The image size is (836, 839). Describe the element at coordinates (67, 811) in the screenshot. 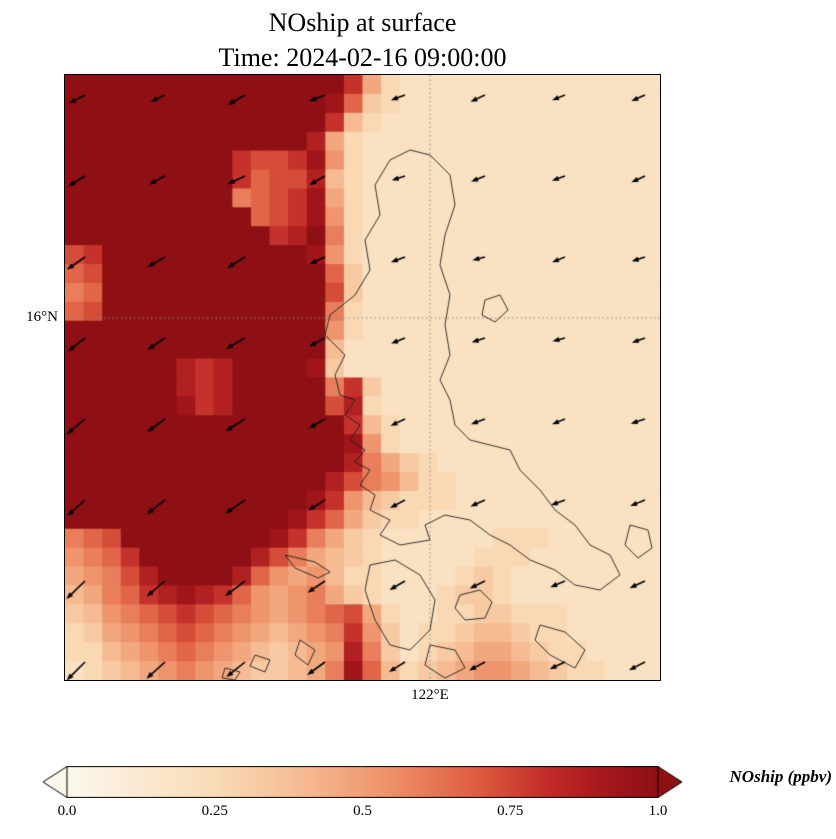

I see `colorbar-tick-label: 0.0` at that location.